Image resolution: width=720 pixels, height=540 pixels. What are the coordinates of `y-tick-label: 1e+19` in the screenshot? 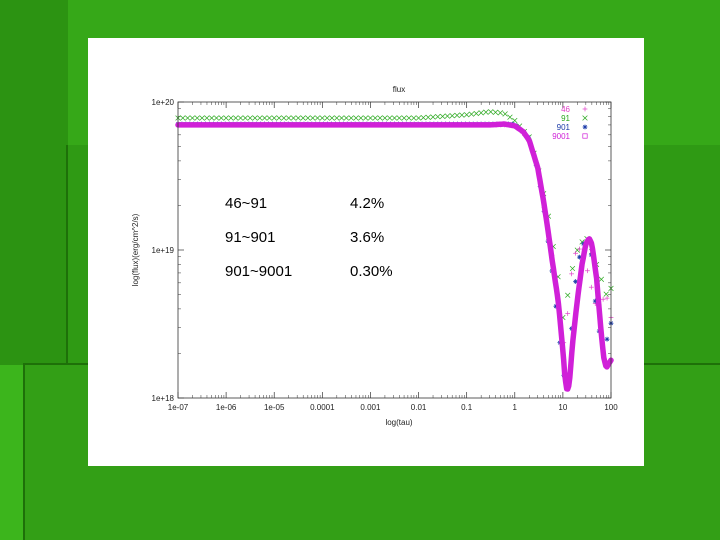 It's located at (163, 250).